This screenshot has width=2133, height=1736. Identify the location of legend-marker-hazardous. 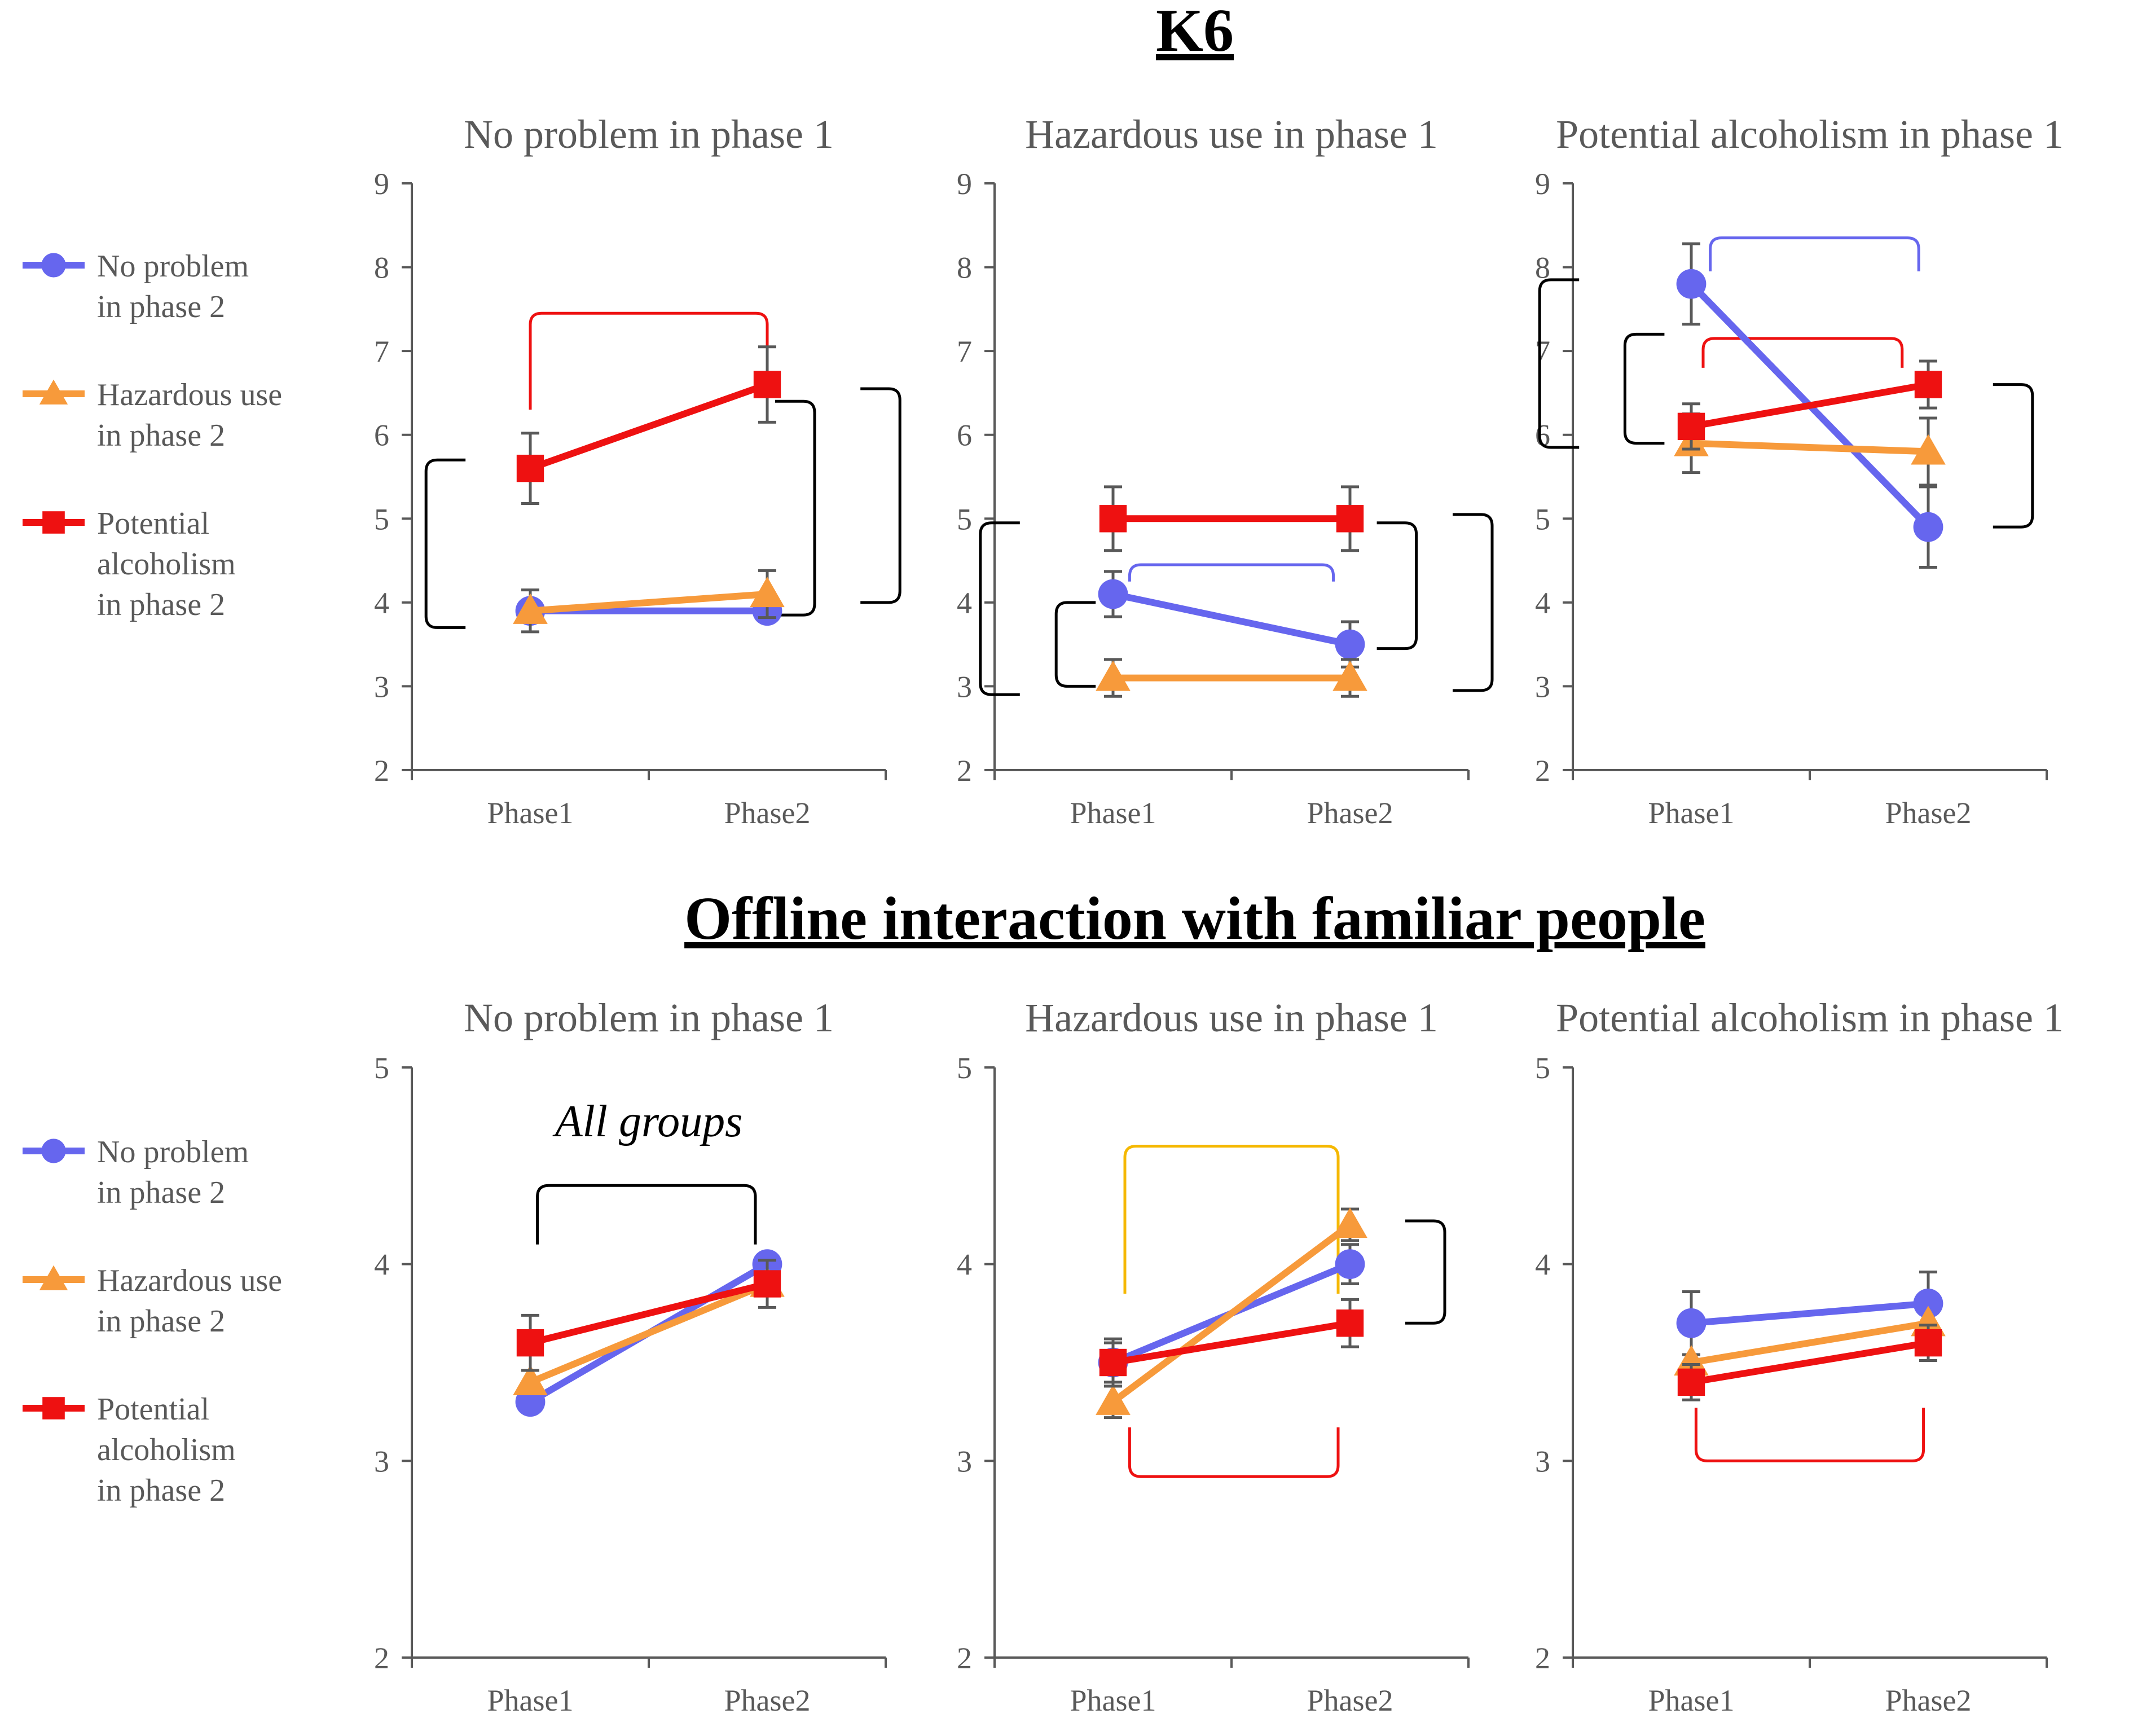
(53, 1277).